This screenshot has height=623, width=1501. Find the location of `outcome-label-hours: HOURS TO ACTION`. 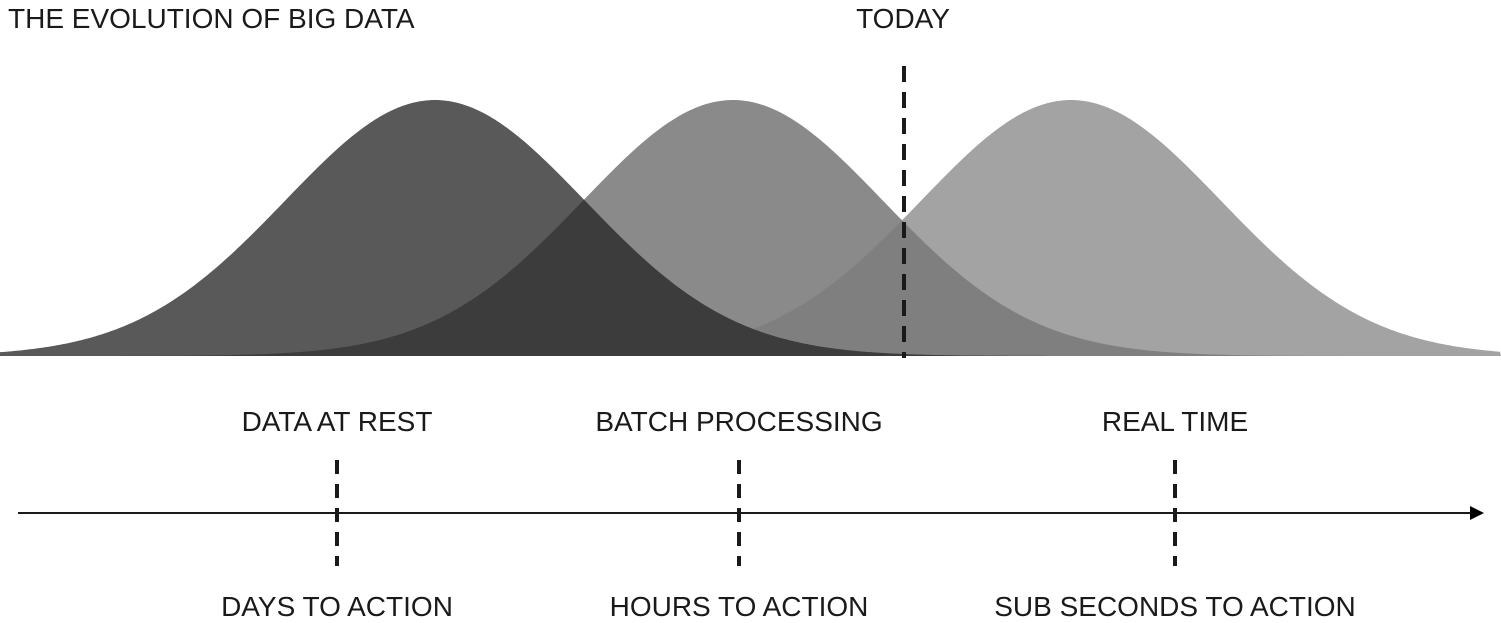

outcome-label-hours: HOURS TO ACTION is located at coordinates (739, 606).